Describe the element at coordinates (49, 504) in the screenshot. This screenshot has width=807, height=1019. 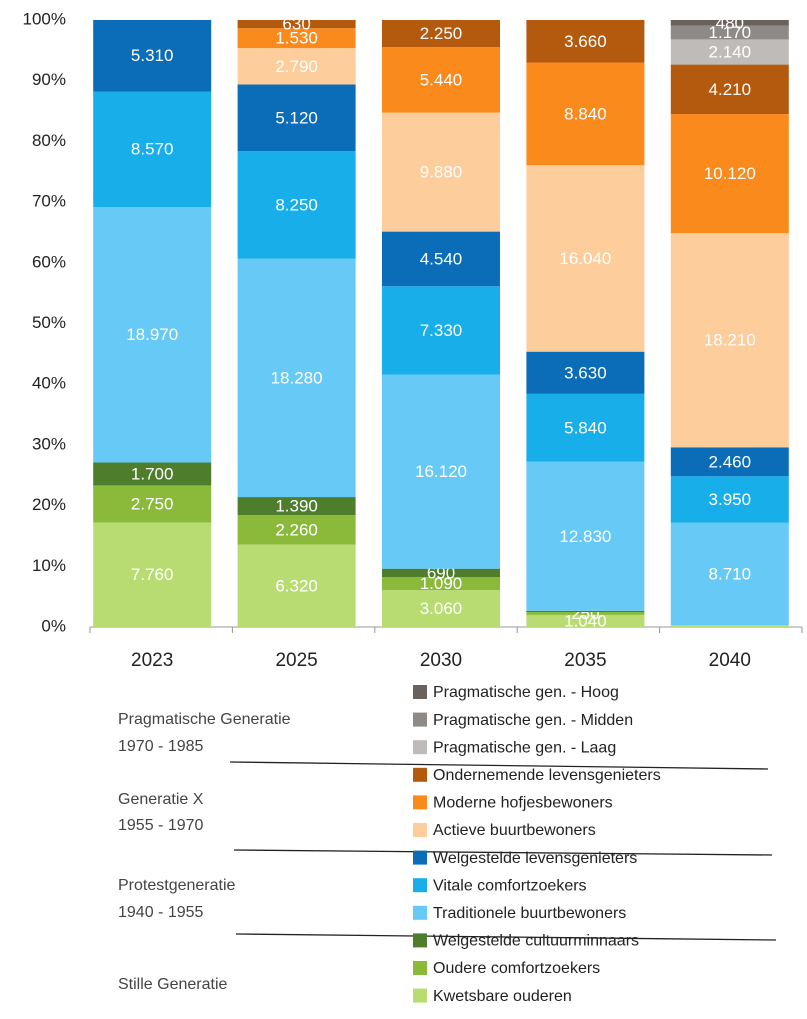
I see `y-tick-label: 20%` at that location.